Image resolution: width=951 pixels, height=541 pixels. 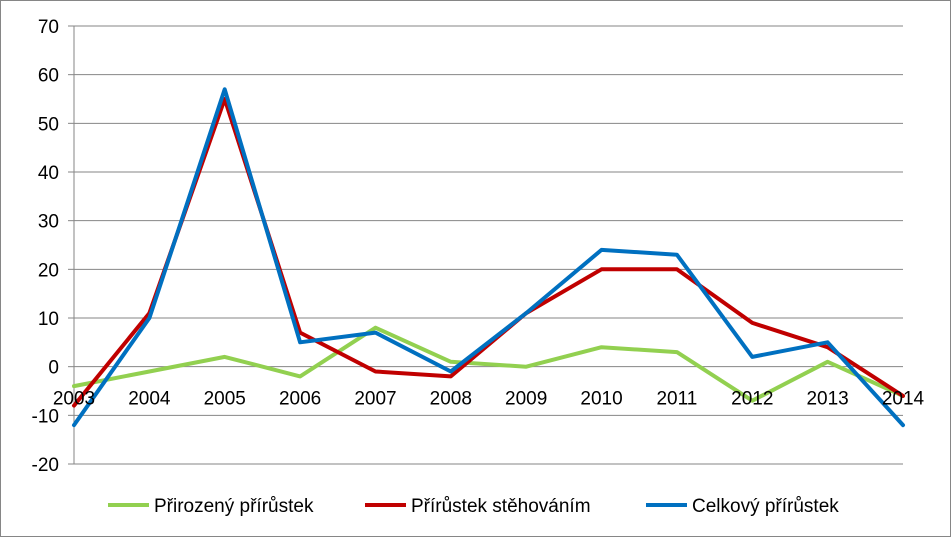 What do you see at coordinates (48, 270) in the screenshot?
I see `y-tick-label: 20` at bounding box center [48, 270].